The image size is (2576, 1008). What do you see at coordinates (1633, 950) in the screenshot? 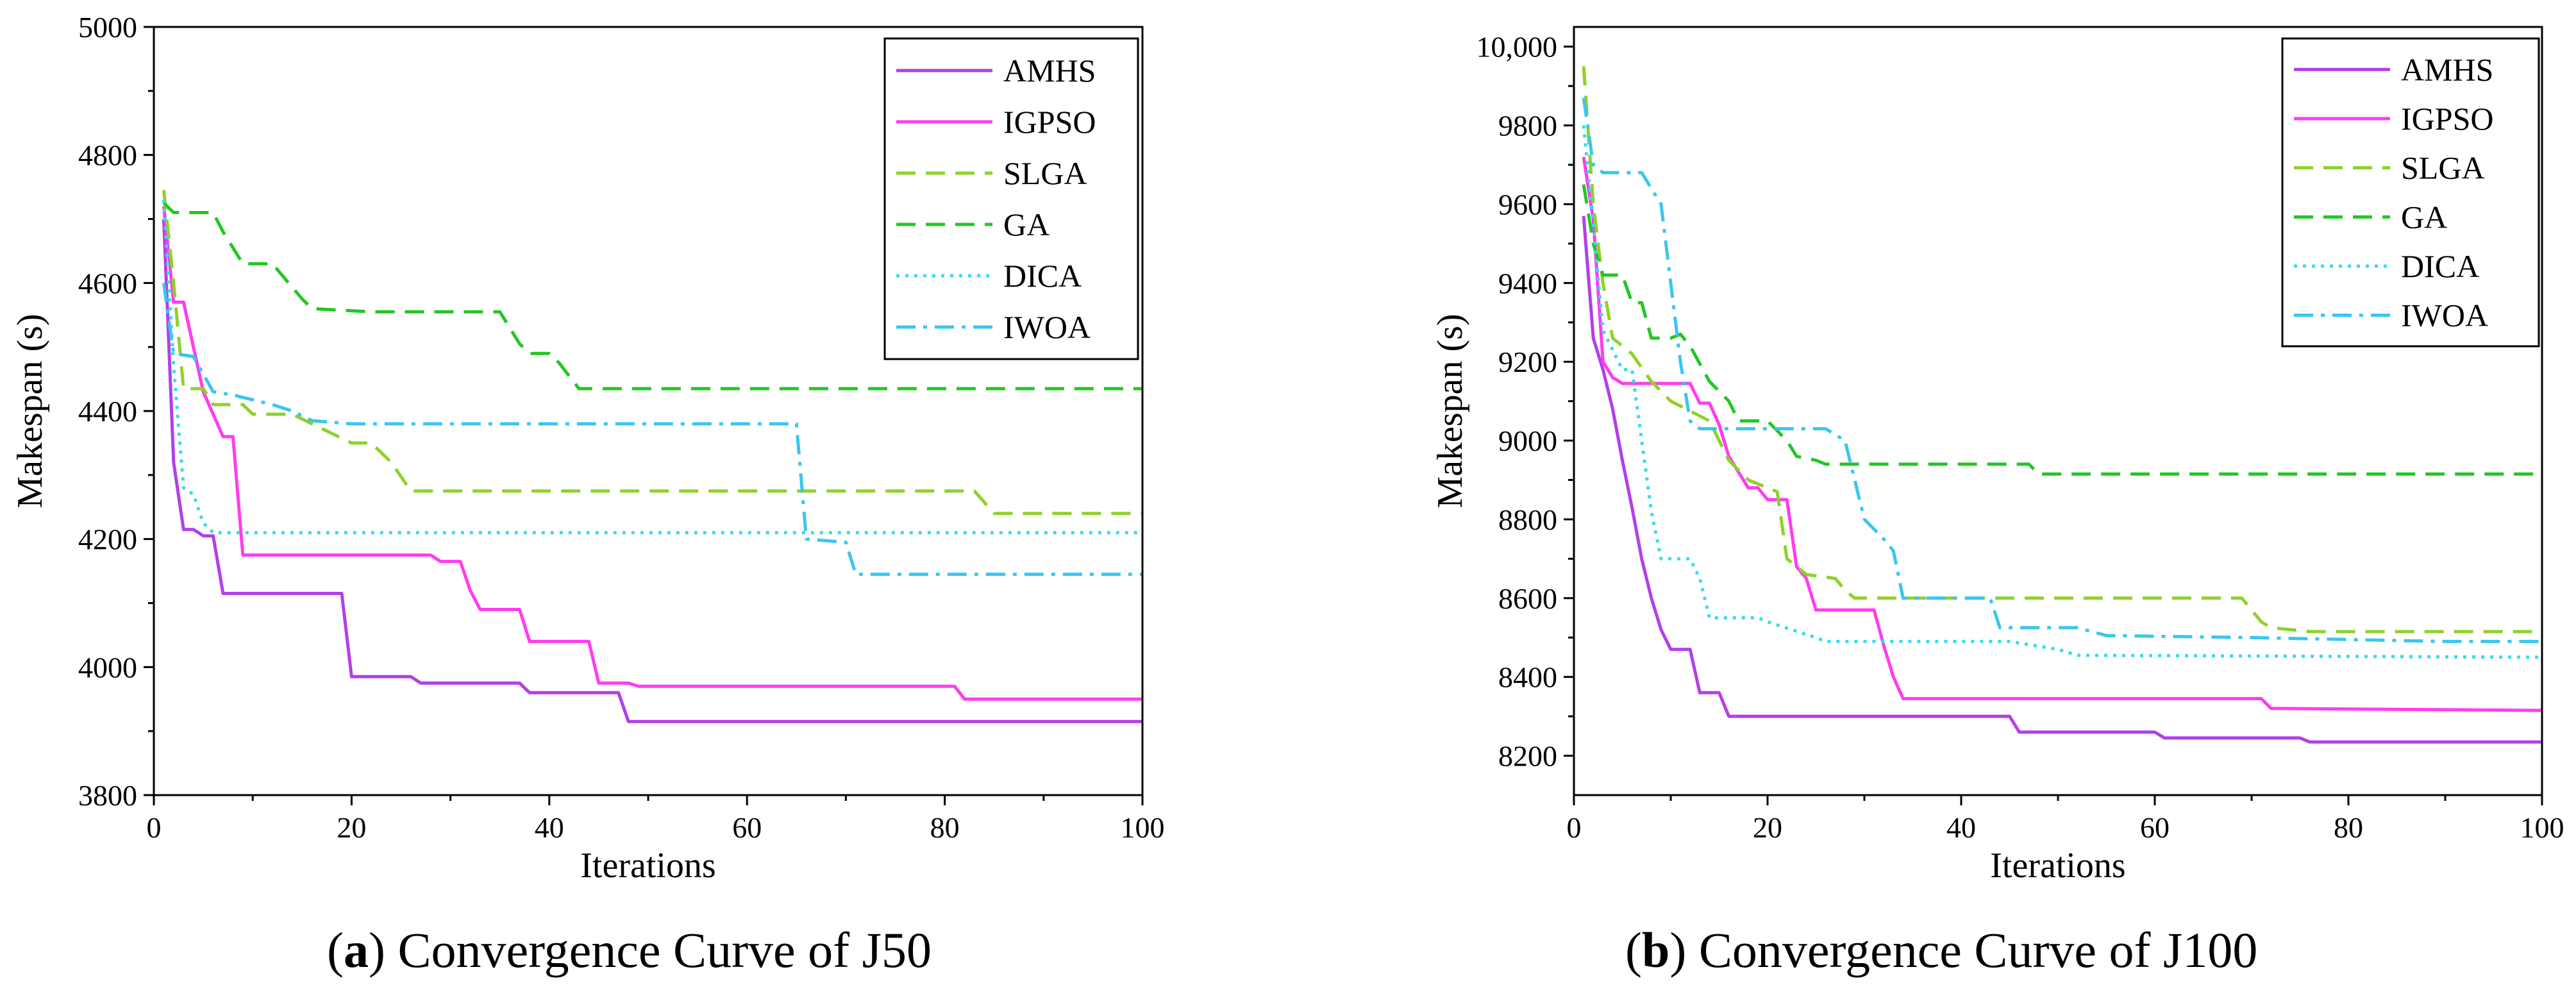
I see `caption-b-open: (` at bounding box center [1633, 950].